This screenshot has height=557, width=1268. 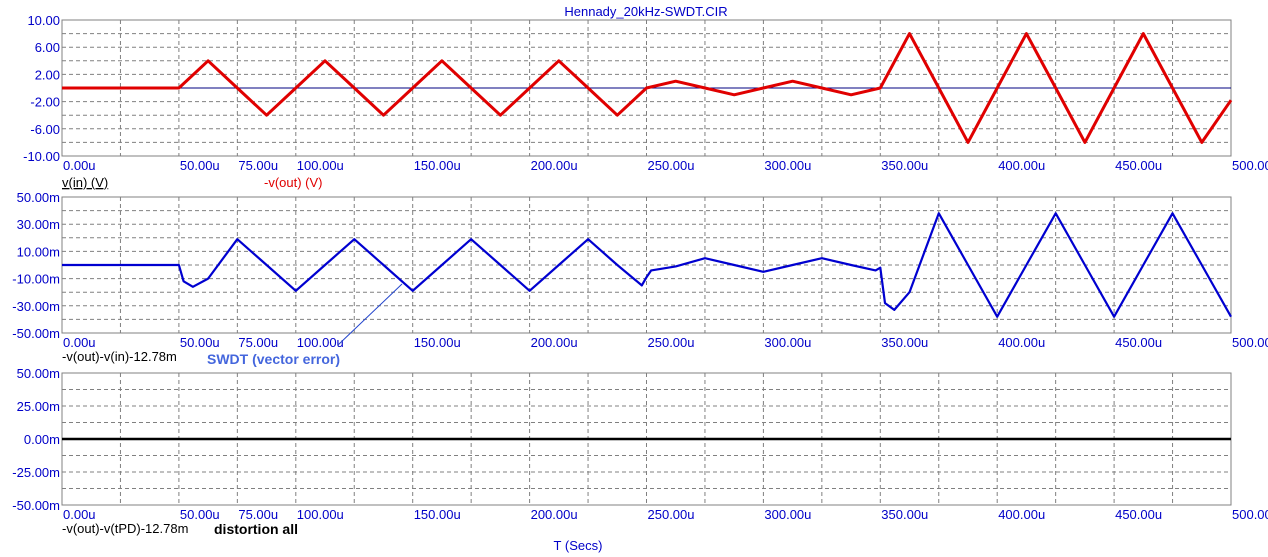 I want to click on y-tick-label: -25.00m, so click(x=36, y=472).